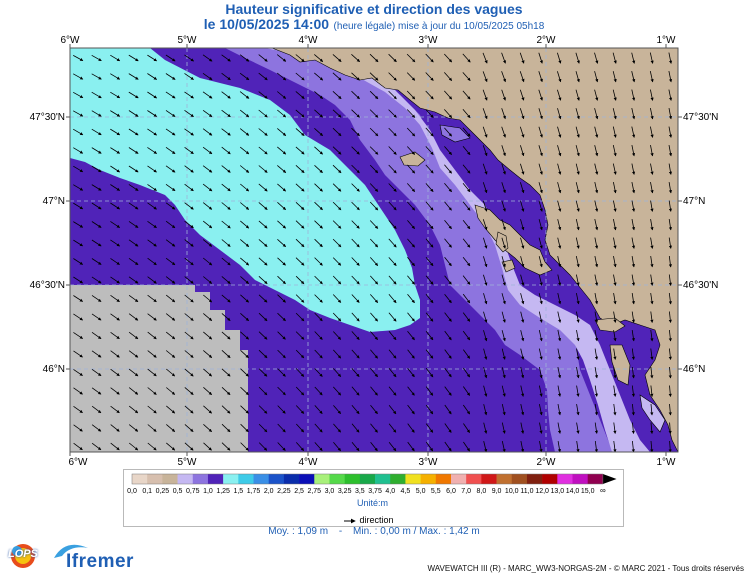 This screenshot has height=576, width=748. I want to click on lon-label-bottom: 5°W, so click(188, 462).